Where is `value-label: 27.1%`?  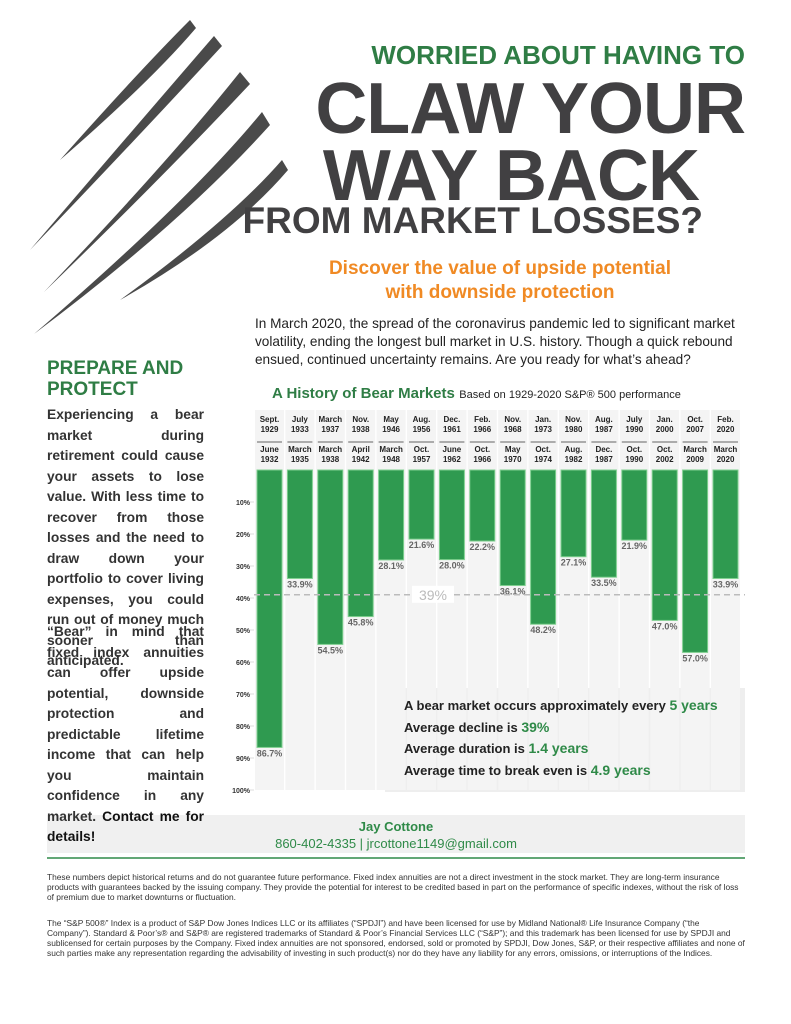
value-label: 27.1% is located at coordinates (574, 563).